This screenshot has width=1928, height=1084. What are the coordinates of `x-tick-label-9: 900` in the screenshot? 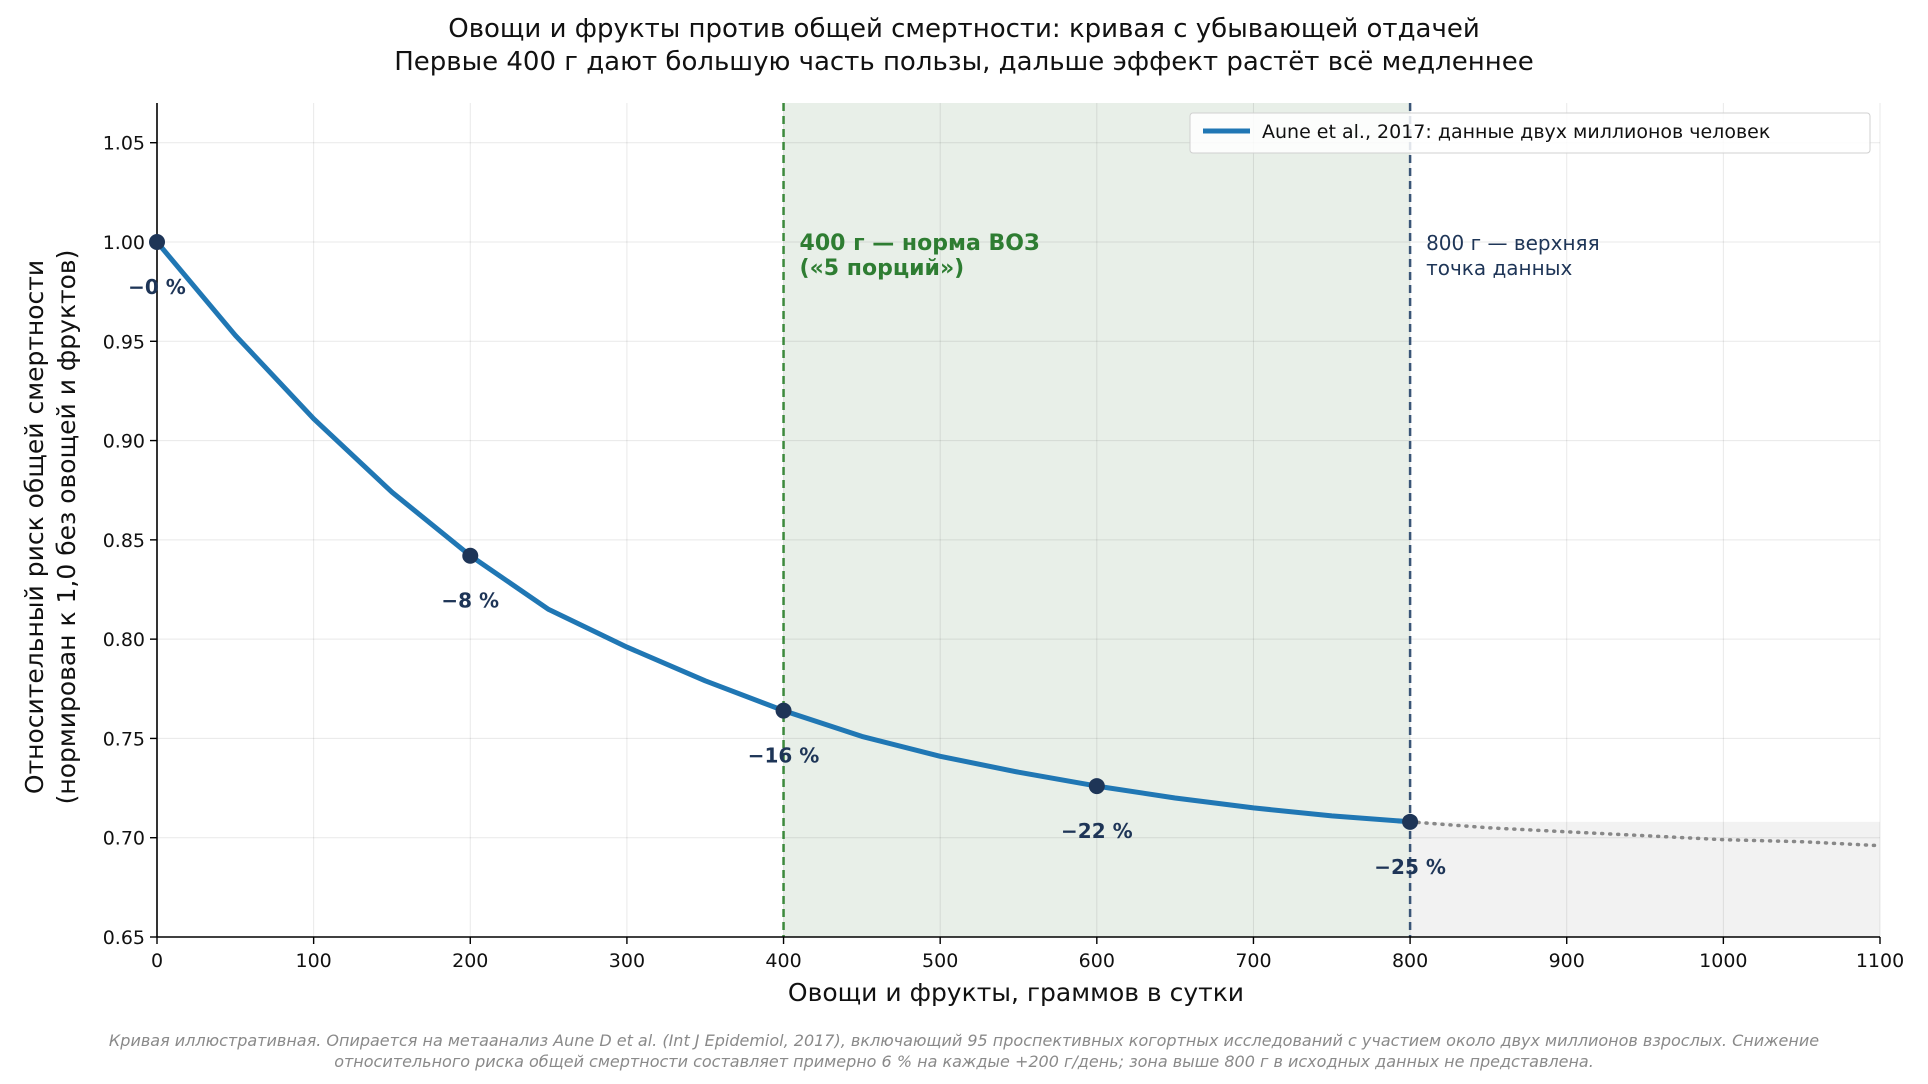 It's located at (1567, 961).